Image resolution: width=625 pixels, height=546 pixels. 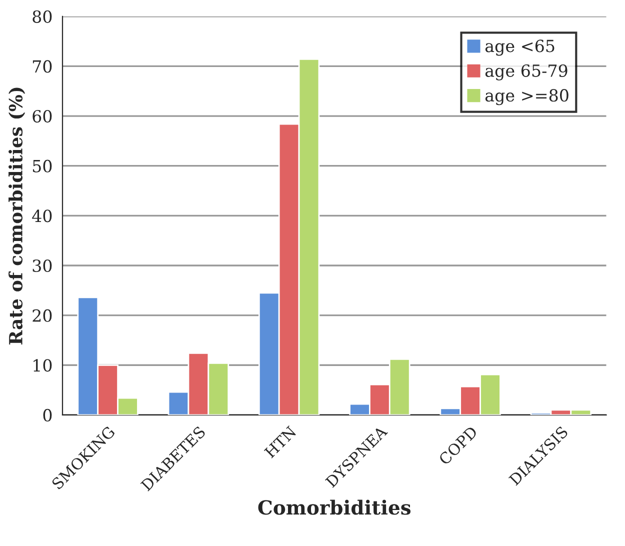 What do you see at coordinates (42, 166) in the screenshot?
I see `y-tick-label: 50` at bounding box center [42, 166].